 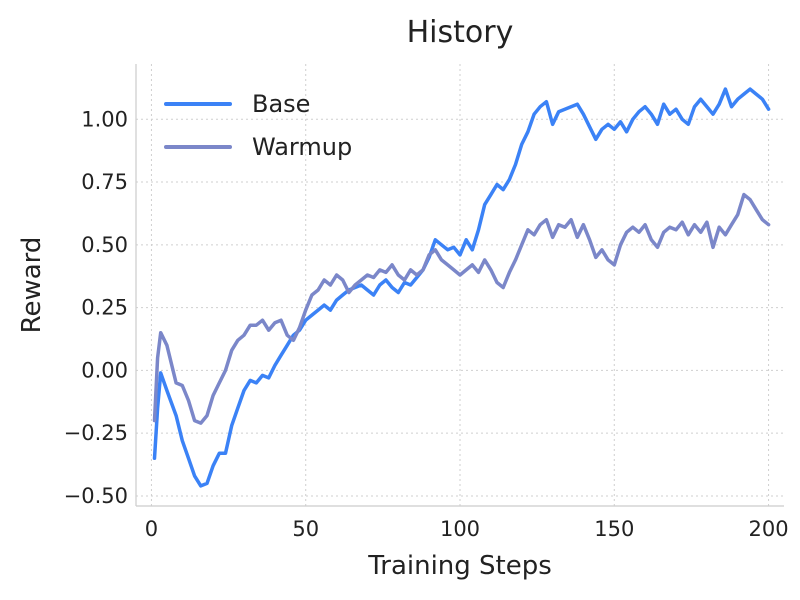 I want to click on x-tick-label: 50, so click(x=305, y=529).